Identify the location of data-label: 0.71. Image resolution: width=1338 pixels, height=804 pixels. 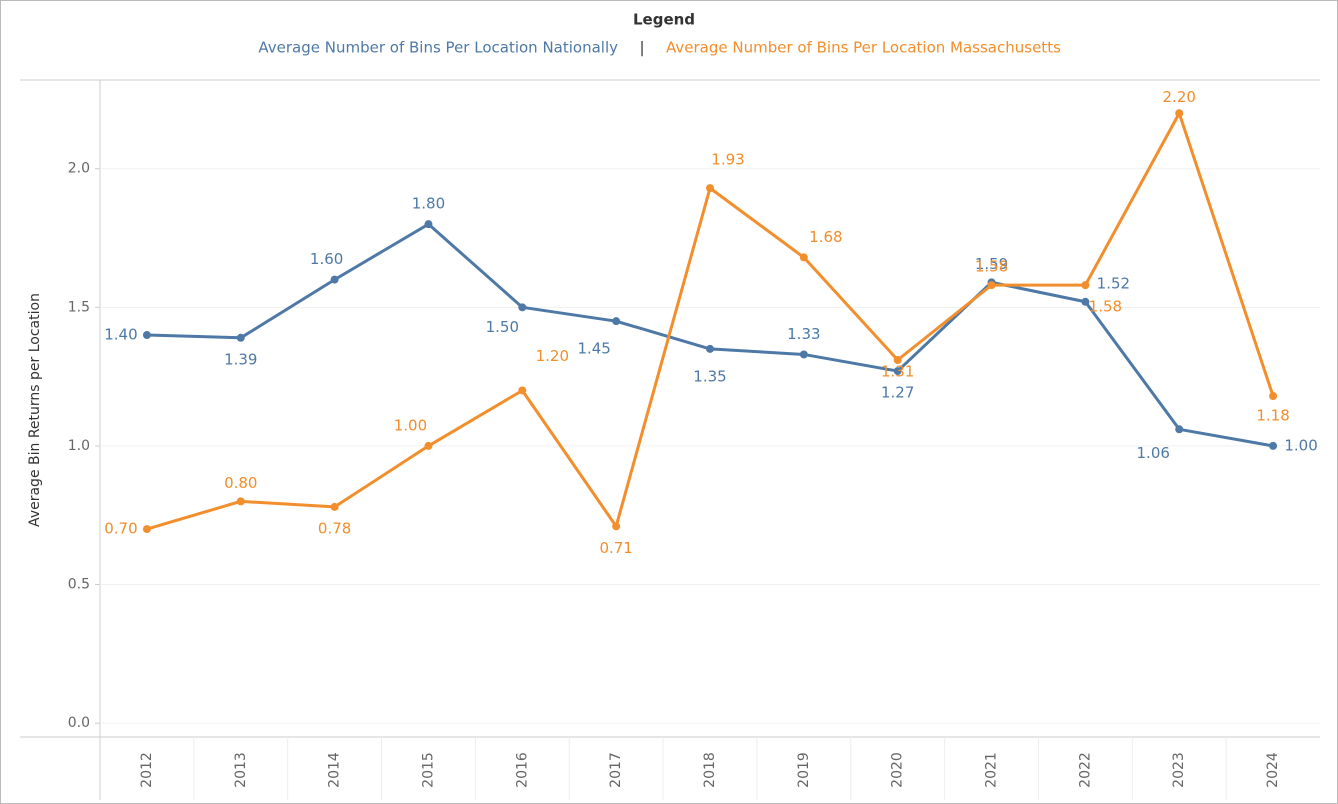
(615, 548).